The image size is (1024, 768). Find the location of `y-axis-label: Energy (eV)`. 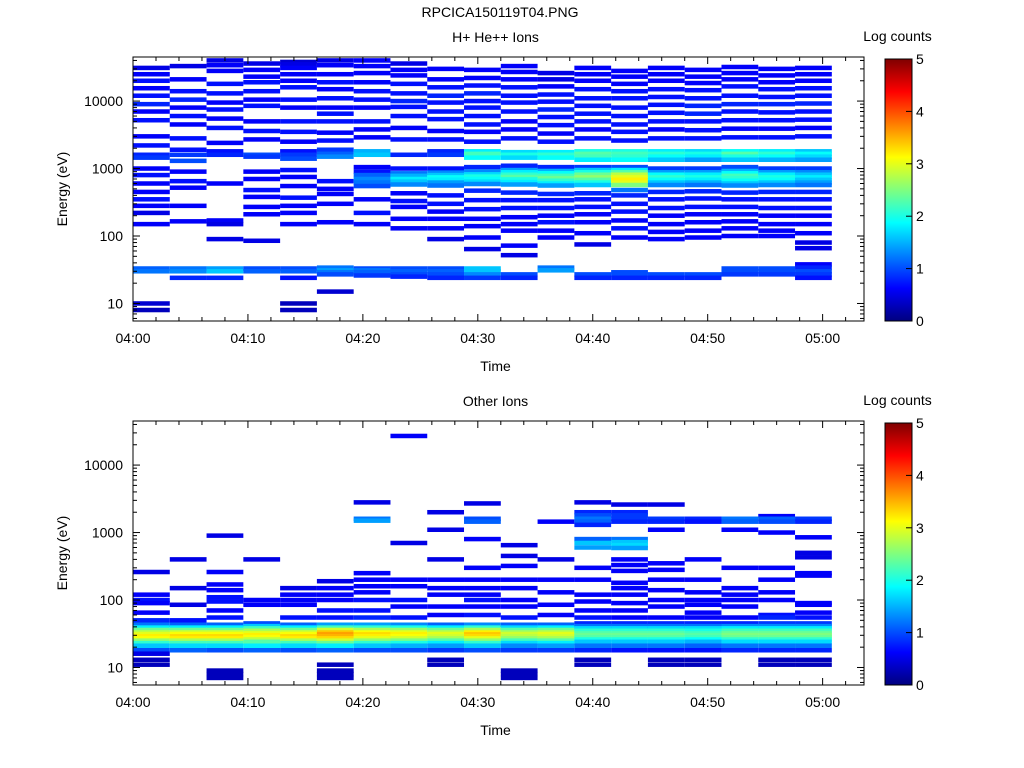

y-axis-label: Energy (eV) is located at coordinates (62, 189).